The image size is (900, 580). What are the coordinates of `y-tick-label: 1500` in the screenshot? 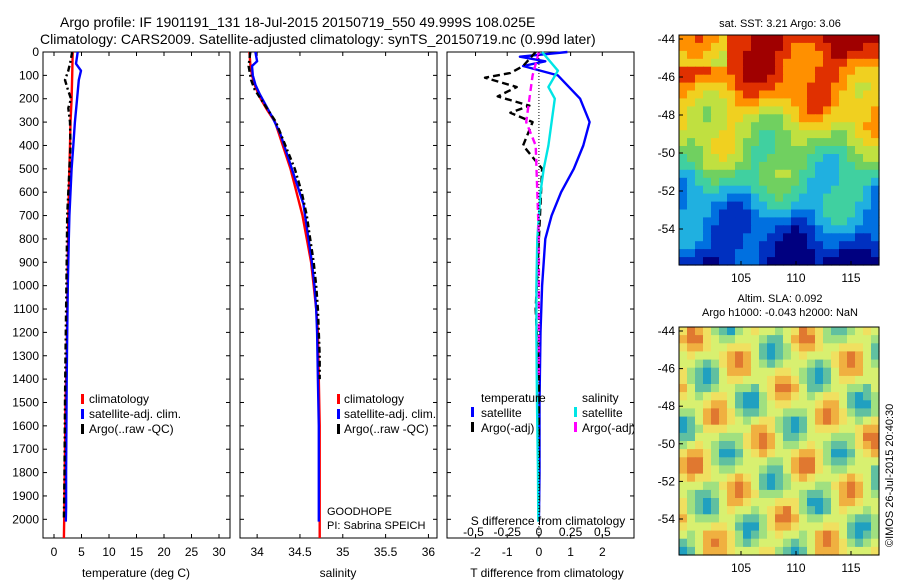 It's located at (25, 402).